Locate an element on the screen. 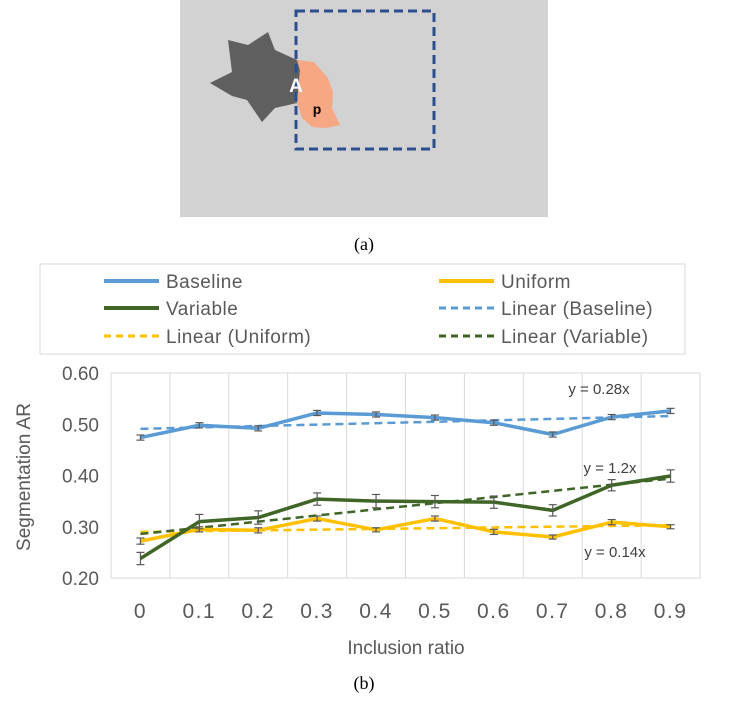 The width and height of the screenshot is (729, 705). legend-label-uniform: Uniform is located at coordinates (536, 282).